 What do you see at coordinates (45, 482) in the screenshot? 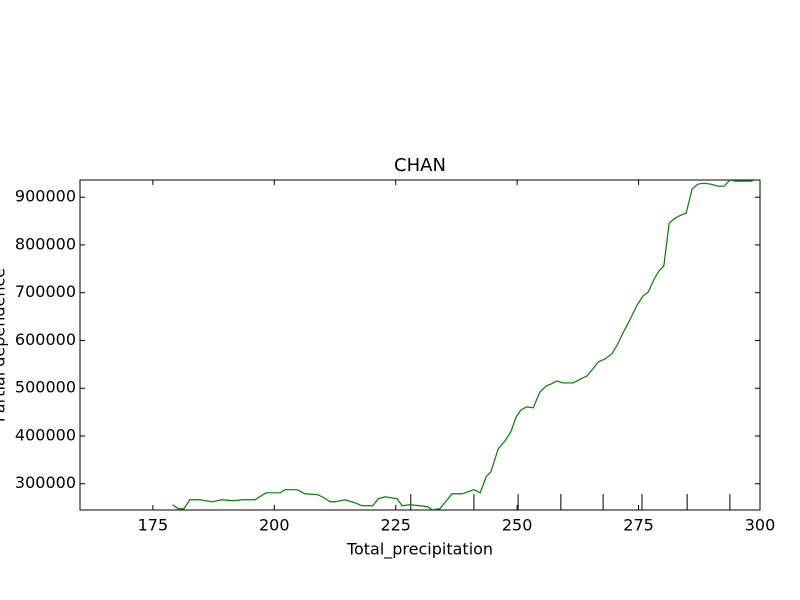
I see `y-tick-label: 300000` at bounding box center [45, 482].